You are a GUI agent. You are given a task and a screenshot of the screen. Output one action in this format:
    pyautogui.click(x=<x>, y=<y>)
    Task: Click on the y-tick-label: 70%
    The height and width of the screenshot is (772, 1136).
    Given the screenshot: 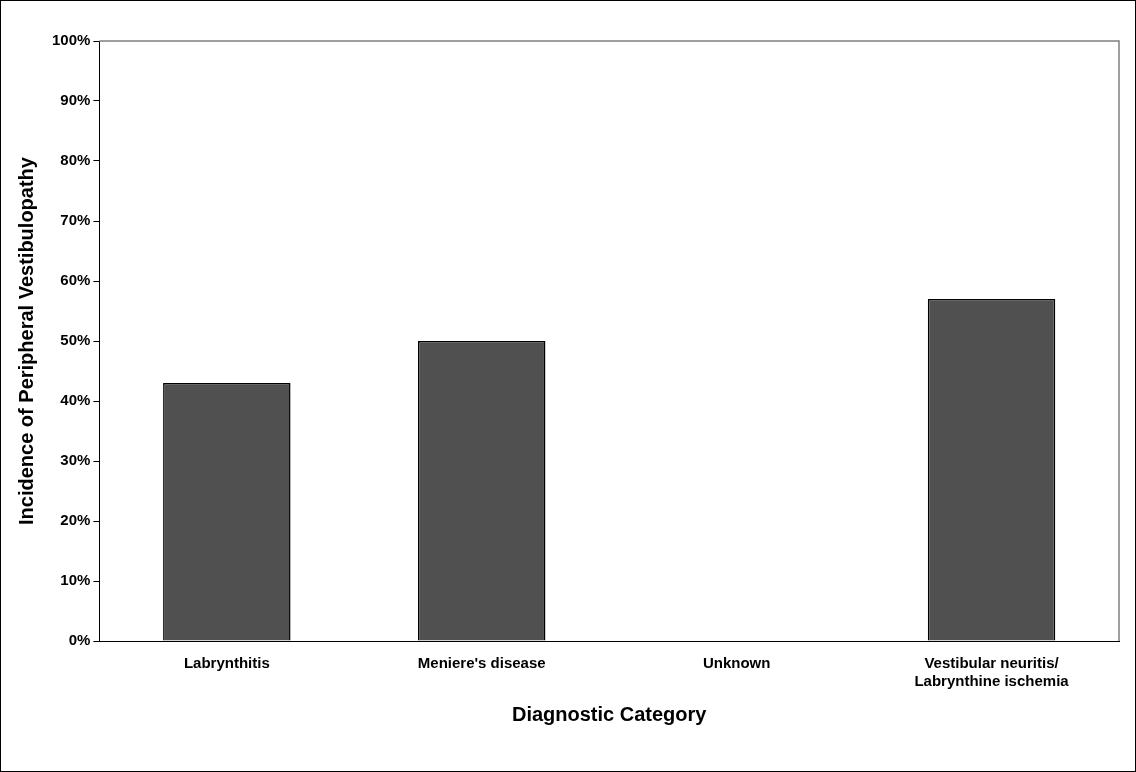 What is the action you would take?
    pyautogui.click(x=75, y=220)
    